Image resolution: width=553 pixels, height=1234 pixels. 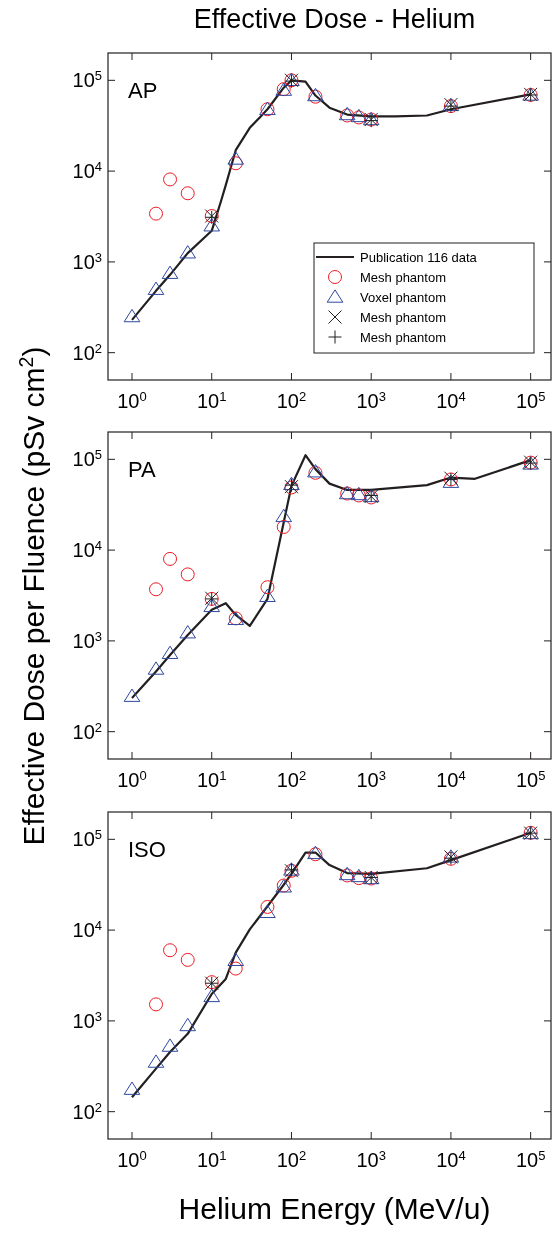 What do you see at coordinates (143, 90) in the screenshot?
I see `annotation: AP` at bounding box center [143, 90].